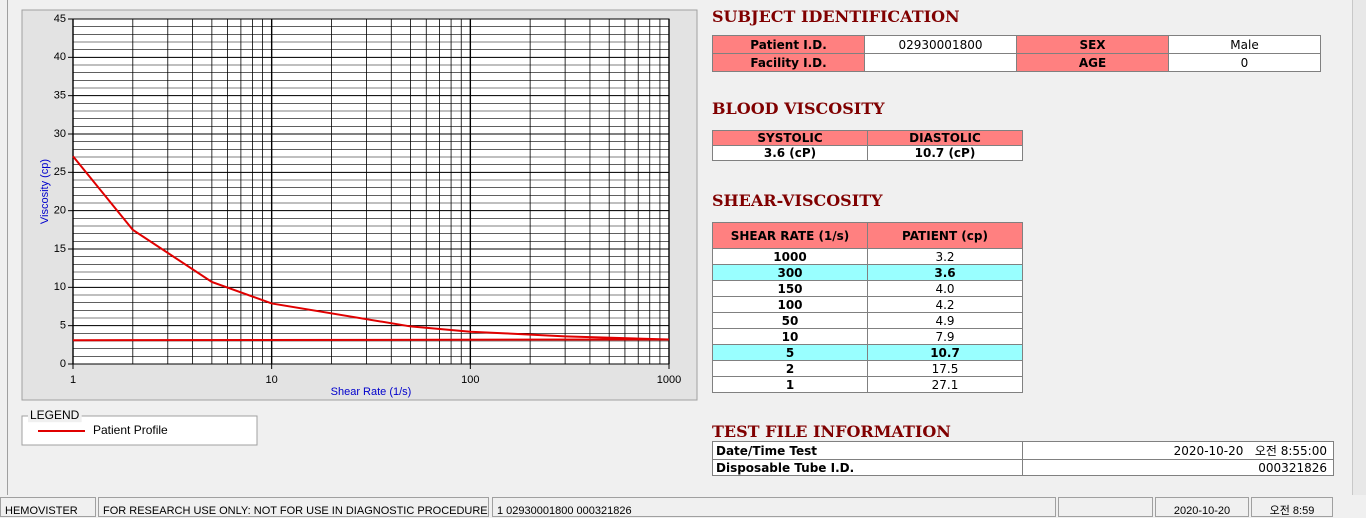  I want to click on value-cell: 3.6 (cP), so click(790, 153).